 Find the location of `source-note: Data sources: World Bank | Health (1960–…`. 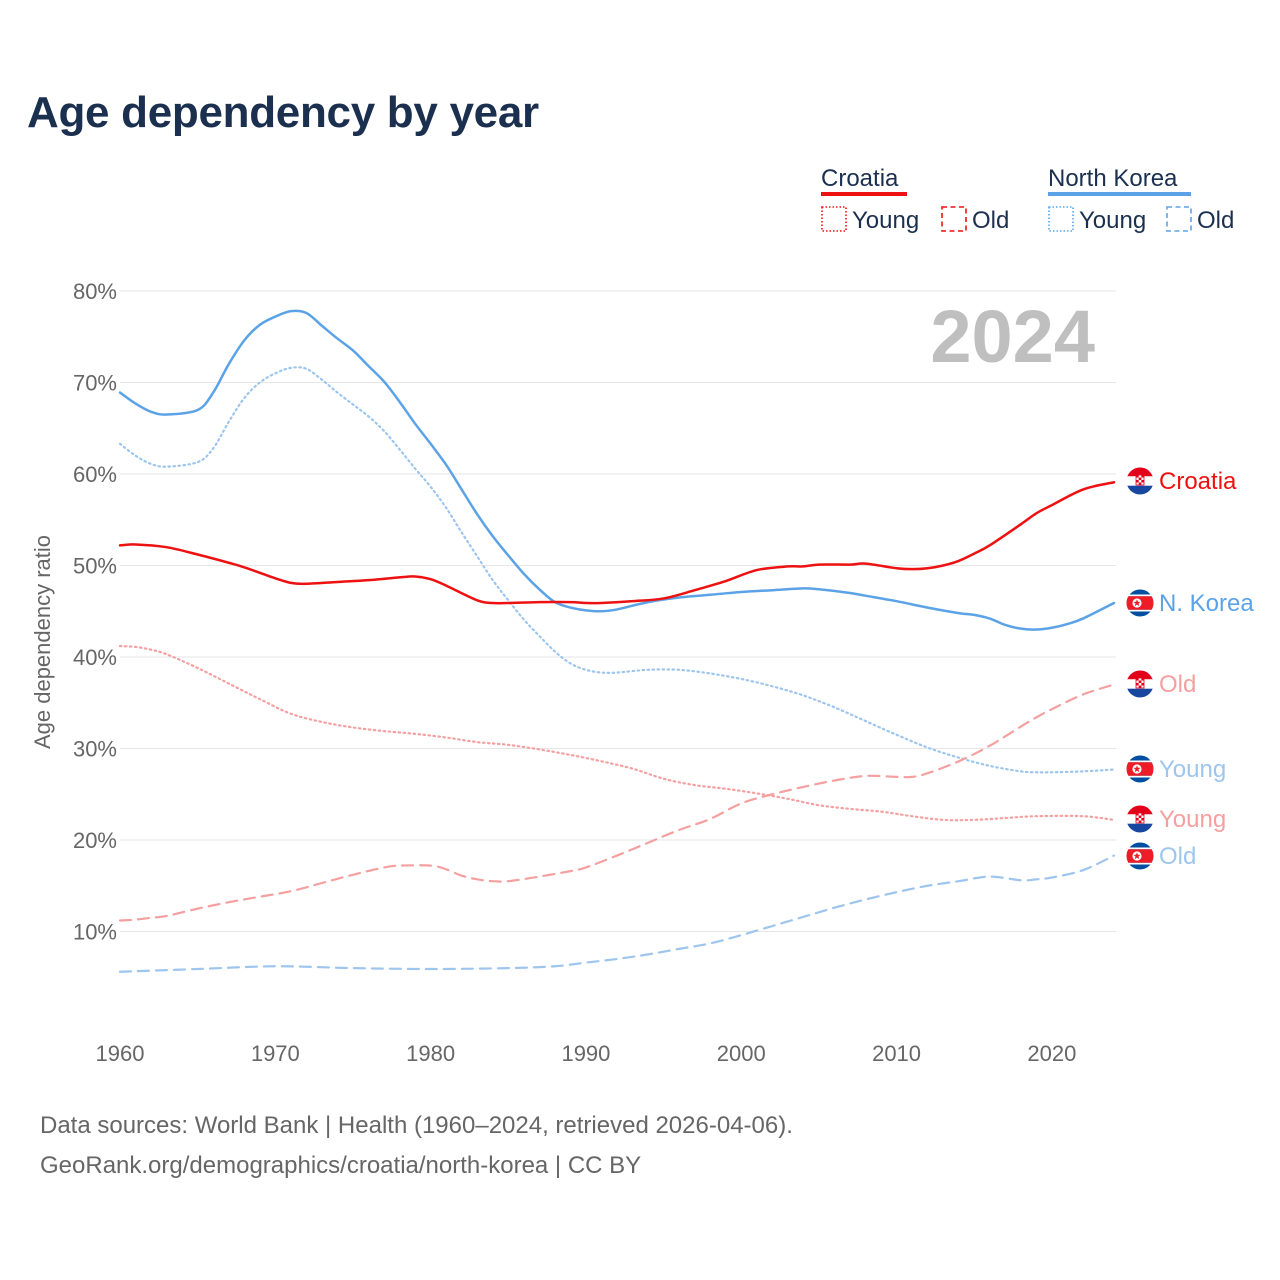

source-note: Data sources: World Bank | Health (1960–… is located at coordinates (416, 1146).